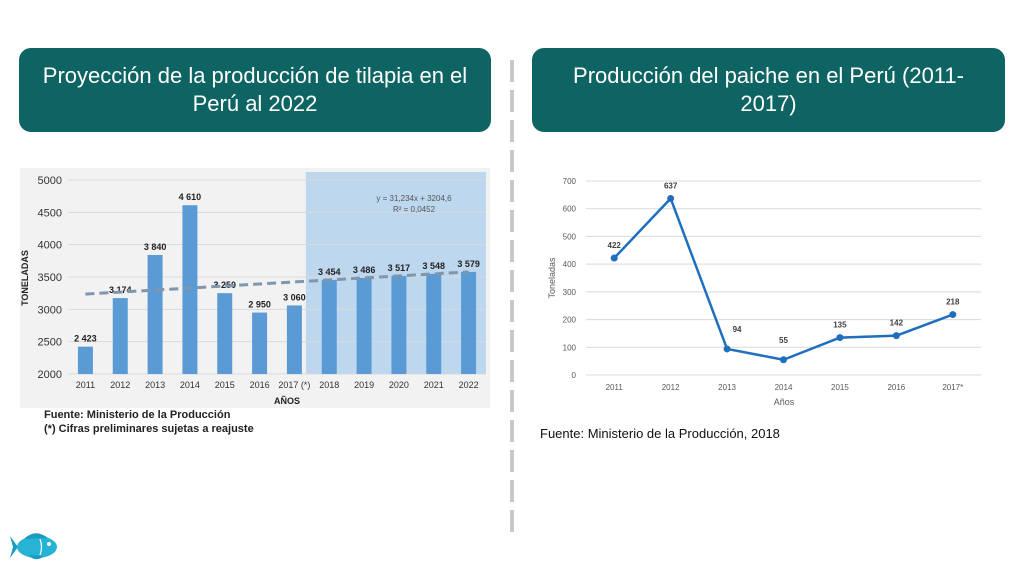  Describe the element at coordinates (570, 209) in the screenshot. I see `y-tick-label: 600` at that location.